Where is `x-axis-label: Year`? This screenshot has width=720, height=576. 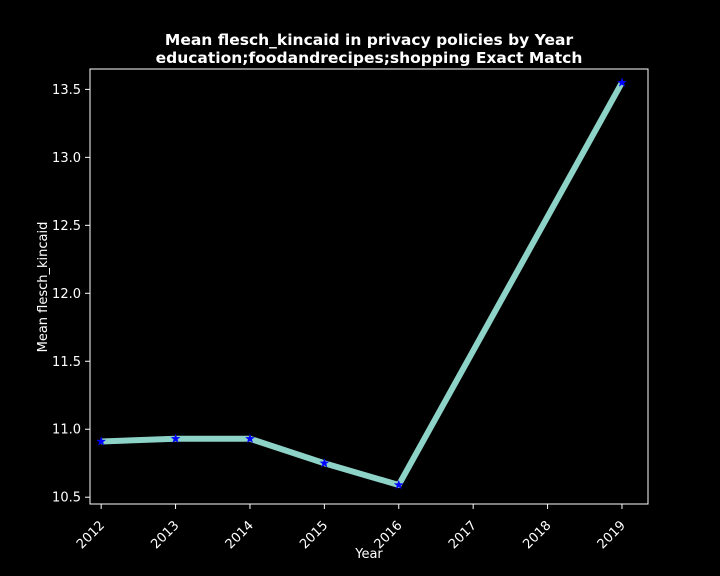 x-axis-label: Year is located at coordinates (368, 554).